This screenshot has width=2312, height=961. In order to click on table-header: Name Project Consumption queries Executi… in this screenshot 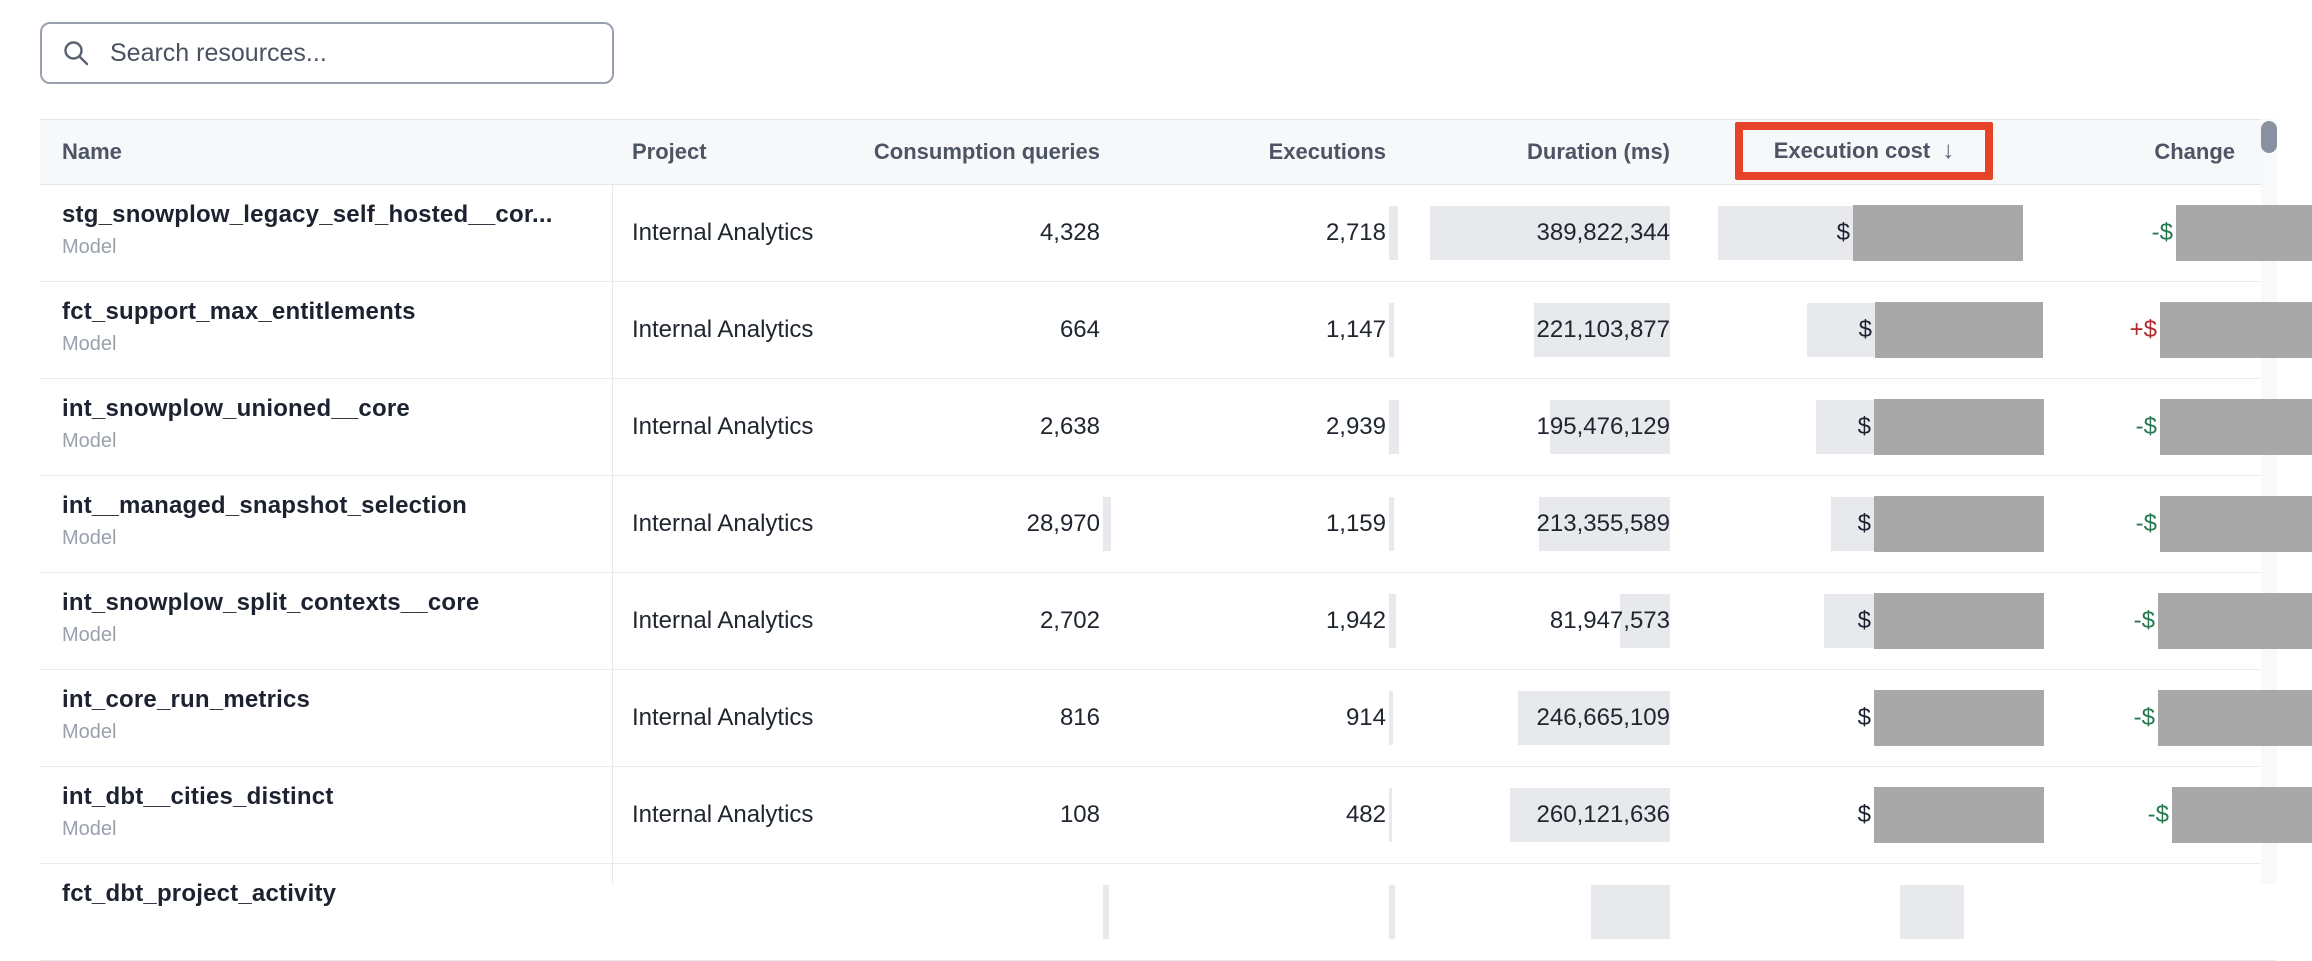, I will do `click(1158, 152)`.